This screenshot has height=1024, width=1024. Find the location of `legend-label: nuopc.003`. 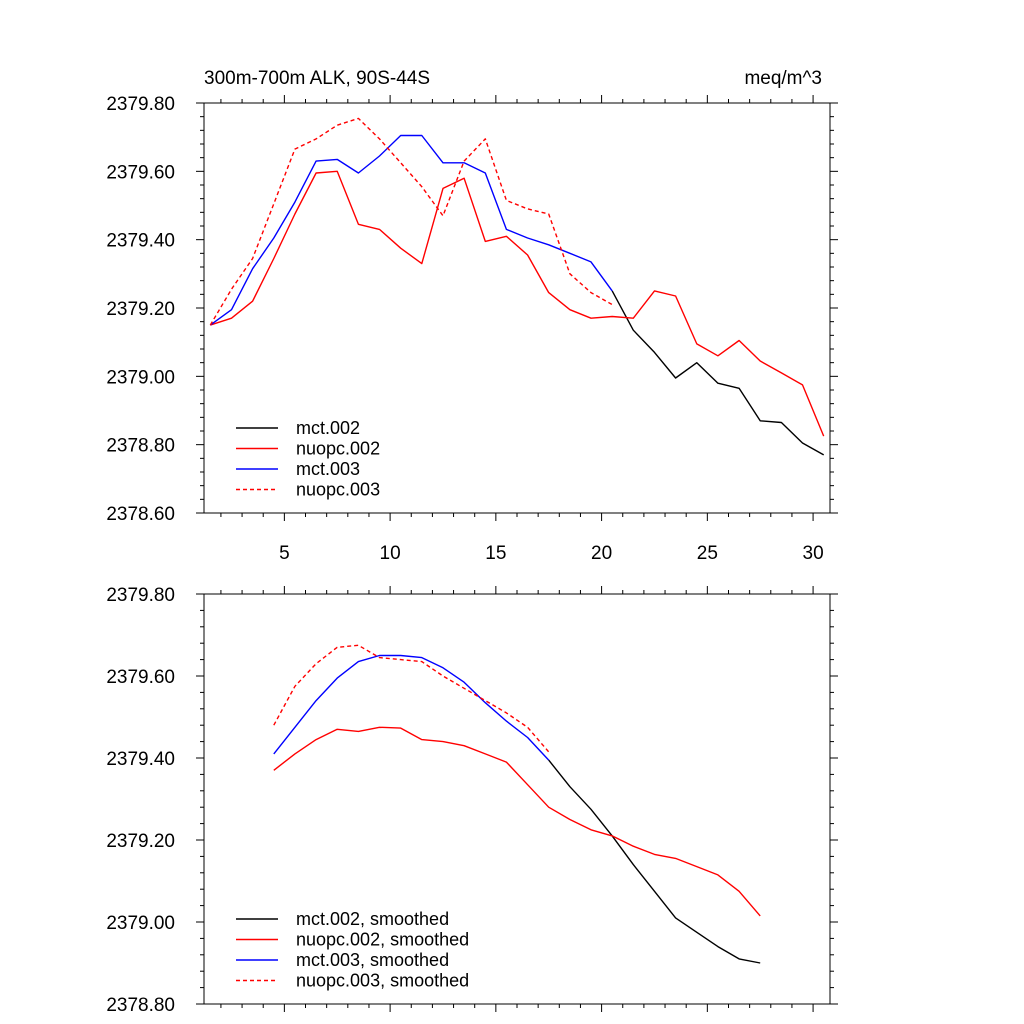

legend-label: nuopc.003 is located at coordinates (338, 490).